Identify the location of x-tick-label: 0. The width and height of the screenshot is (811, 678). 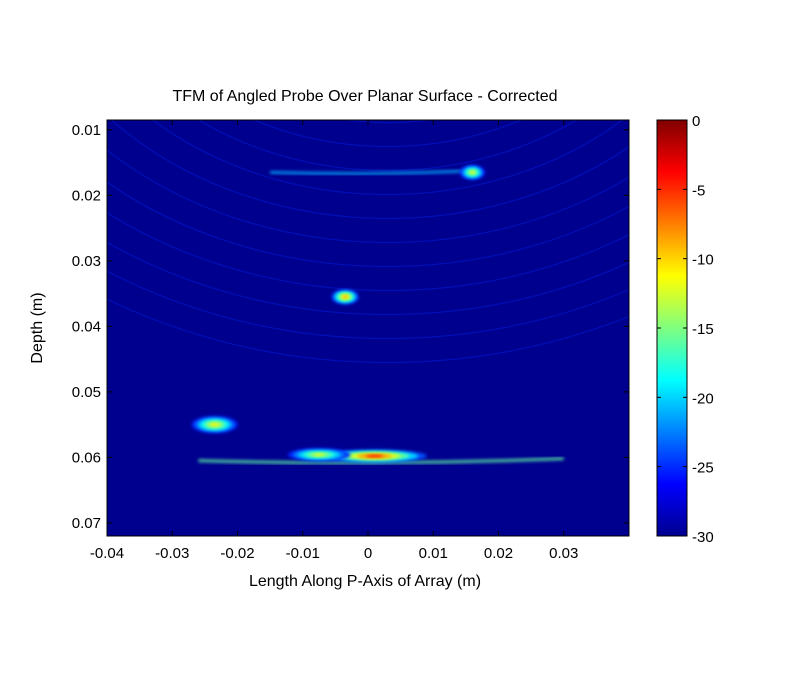
(368, 553).